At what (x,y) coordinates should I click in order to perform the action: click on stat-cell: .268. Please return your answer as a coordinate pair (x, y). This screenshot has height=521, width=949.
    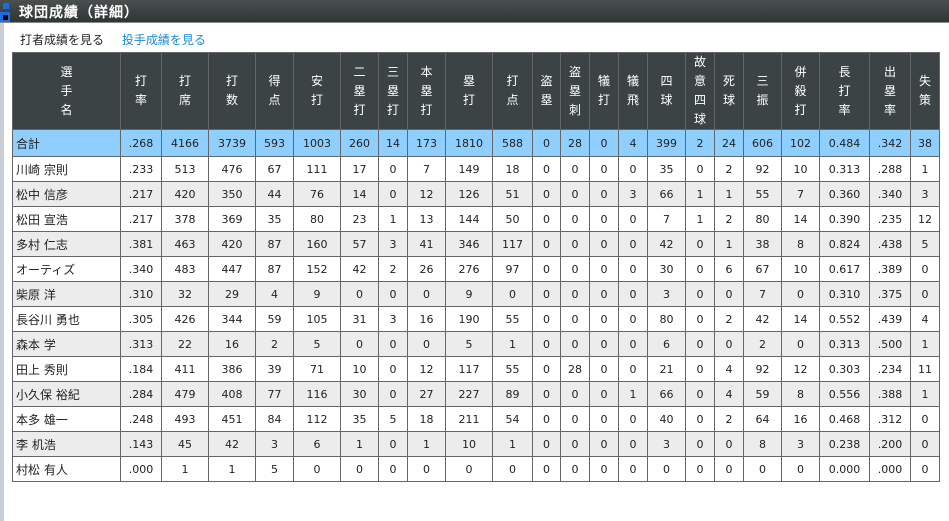
    Looking at the image, I should click on (141, 143).